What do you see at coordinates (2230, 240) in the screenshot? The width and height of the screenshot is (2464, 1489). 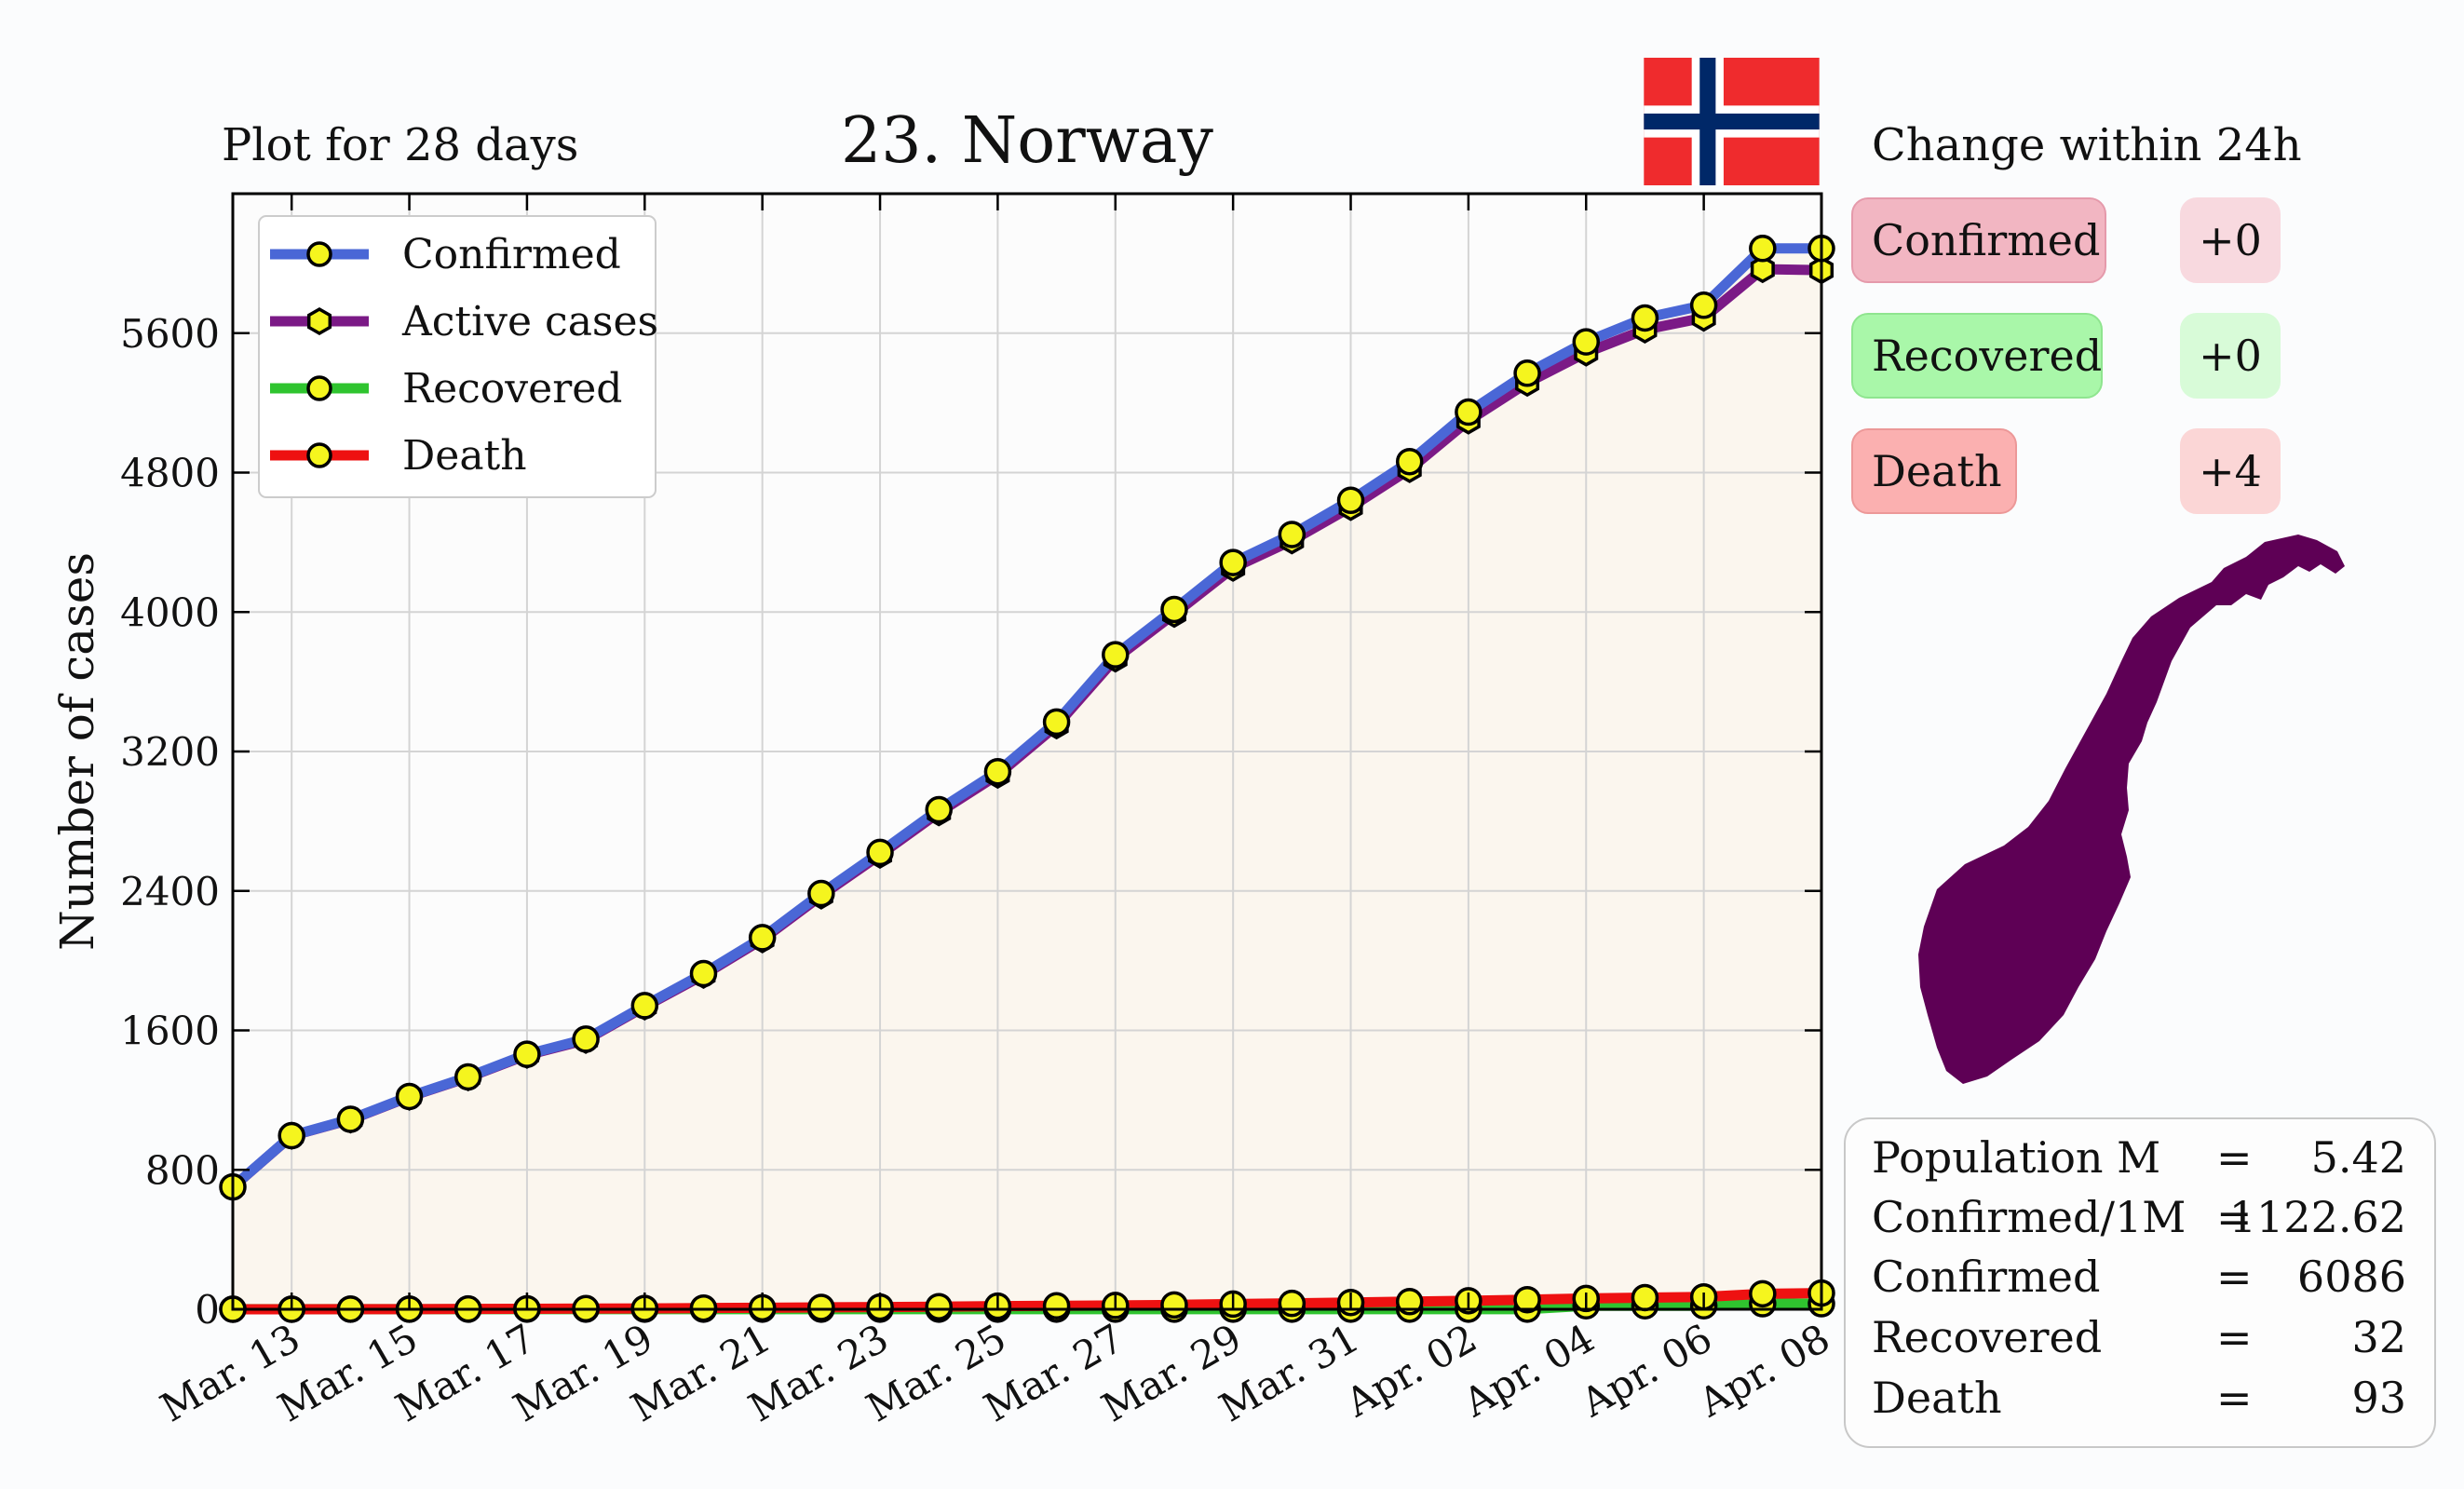 I see `change-confirmed-delta: +0` at bounding box center [2230, 240].